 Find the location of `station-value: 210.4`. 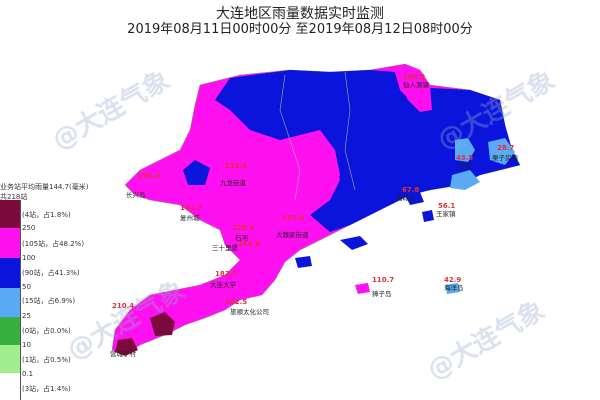

station-value: 210.4 is located at coordinates (123, 306).